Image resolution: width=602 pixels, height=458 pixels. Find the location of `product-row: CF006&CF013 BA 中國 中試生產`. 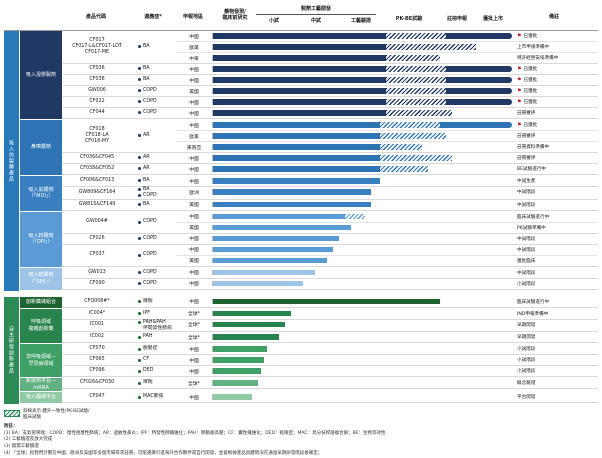

product-row: CF006&CF013 BA 中國 中試生產 is located at coordinates (330, 181).